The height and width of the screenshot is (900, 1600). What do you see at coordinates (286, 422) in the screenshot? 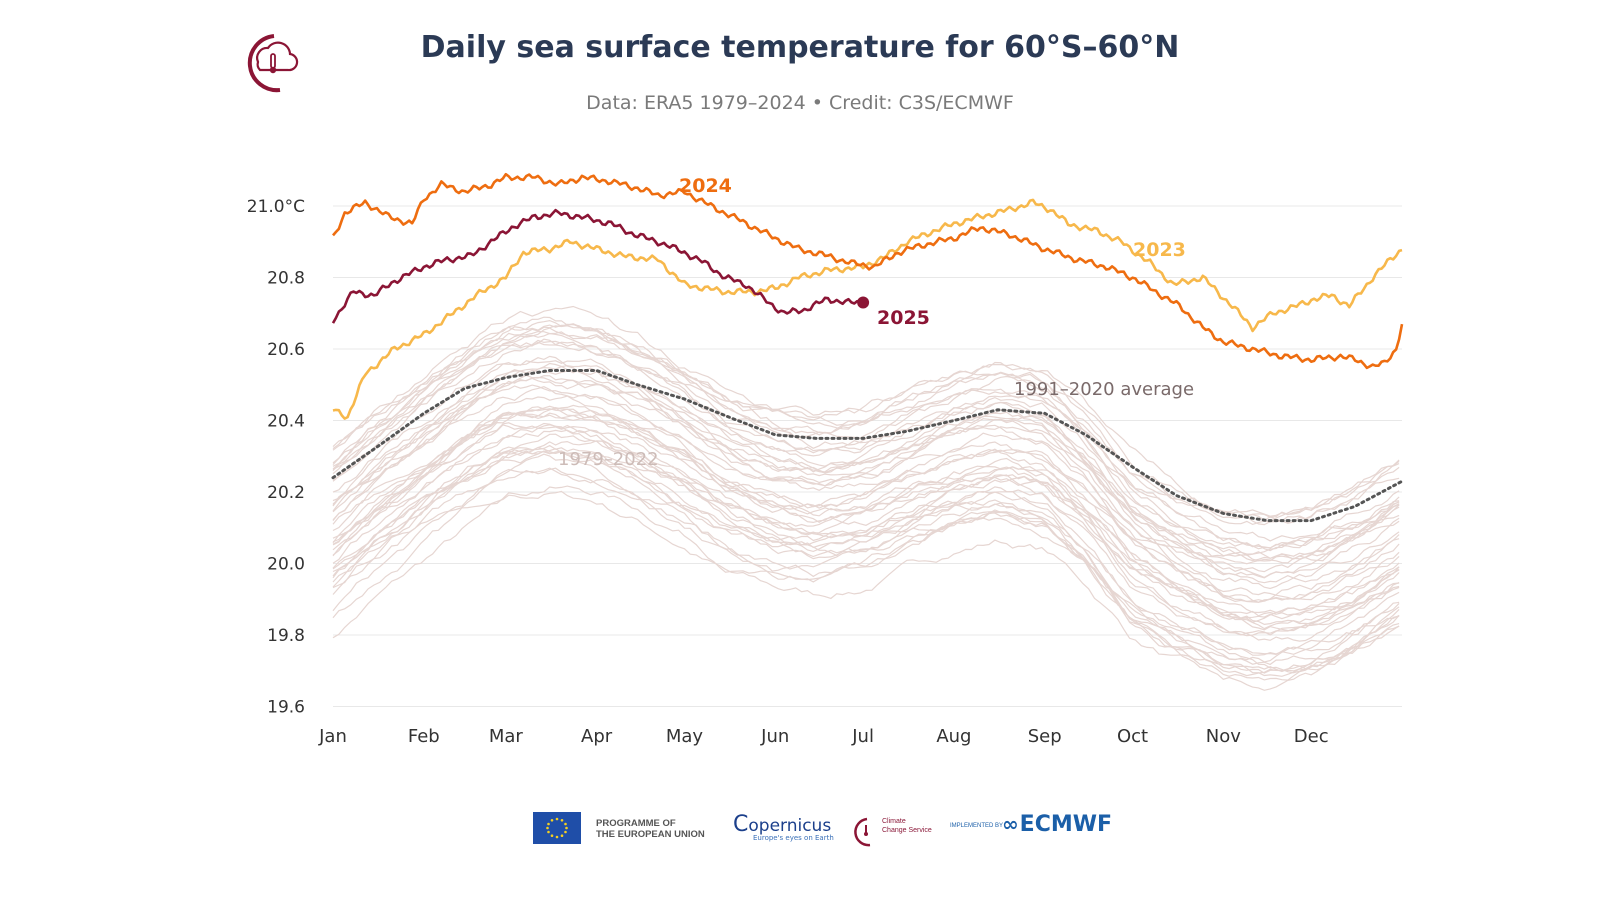
I see `y-tick-label: 20.4` at bounding box center [286, 422].